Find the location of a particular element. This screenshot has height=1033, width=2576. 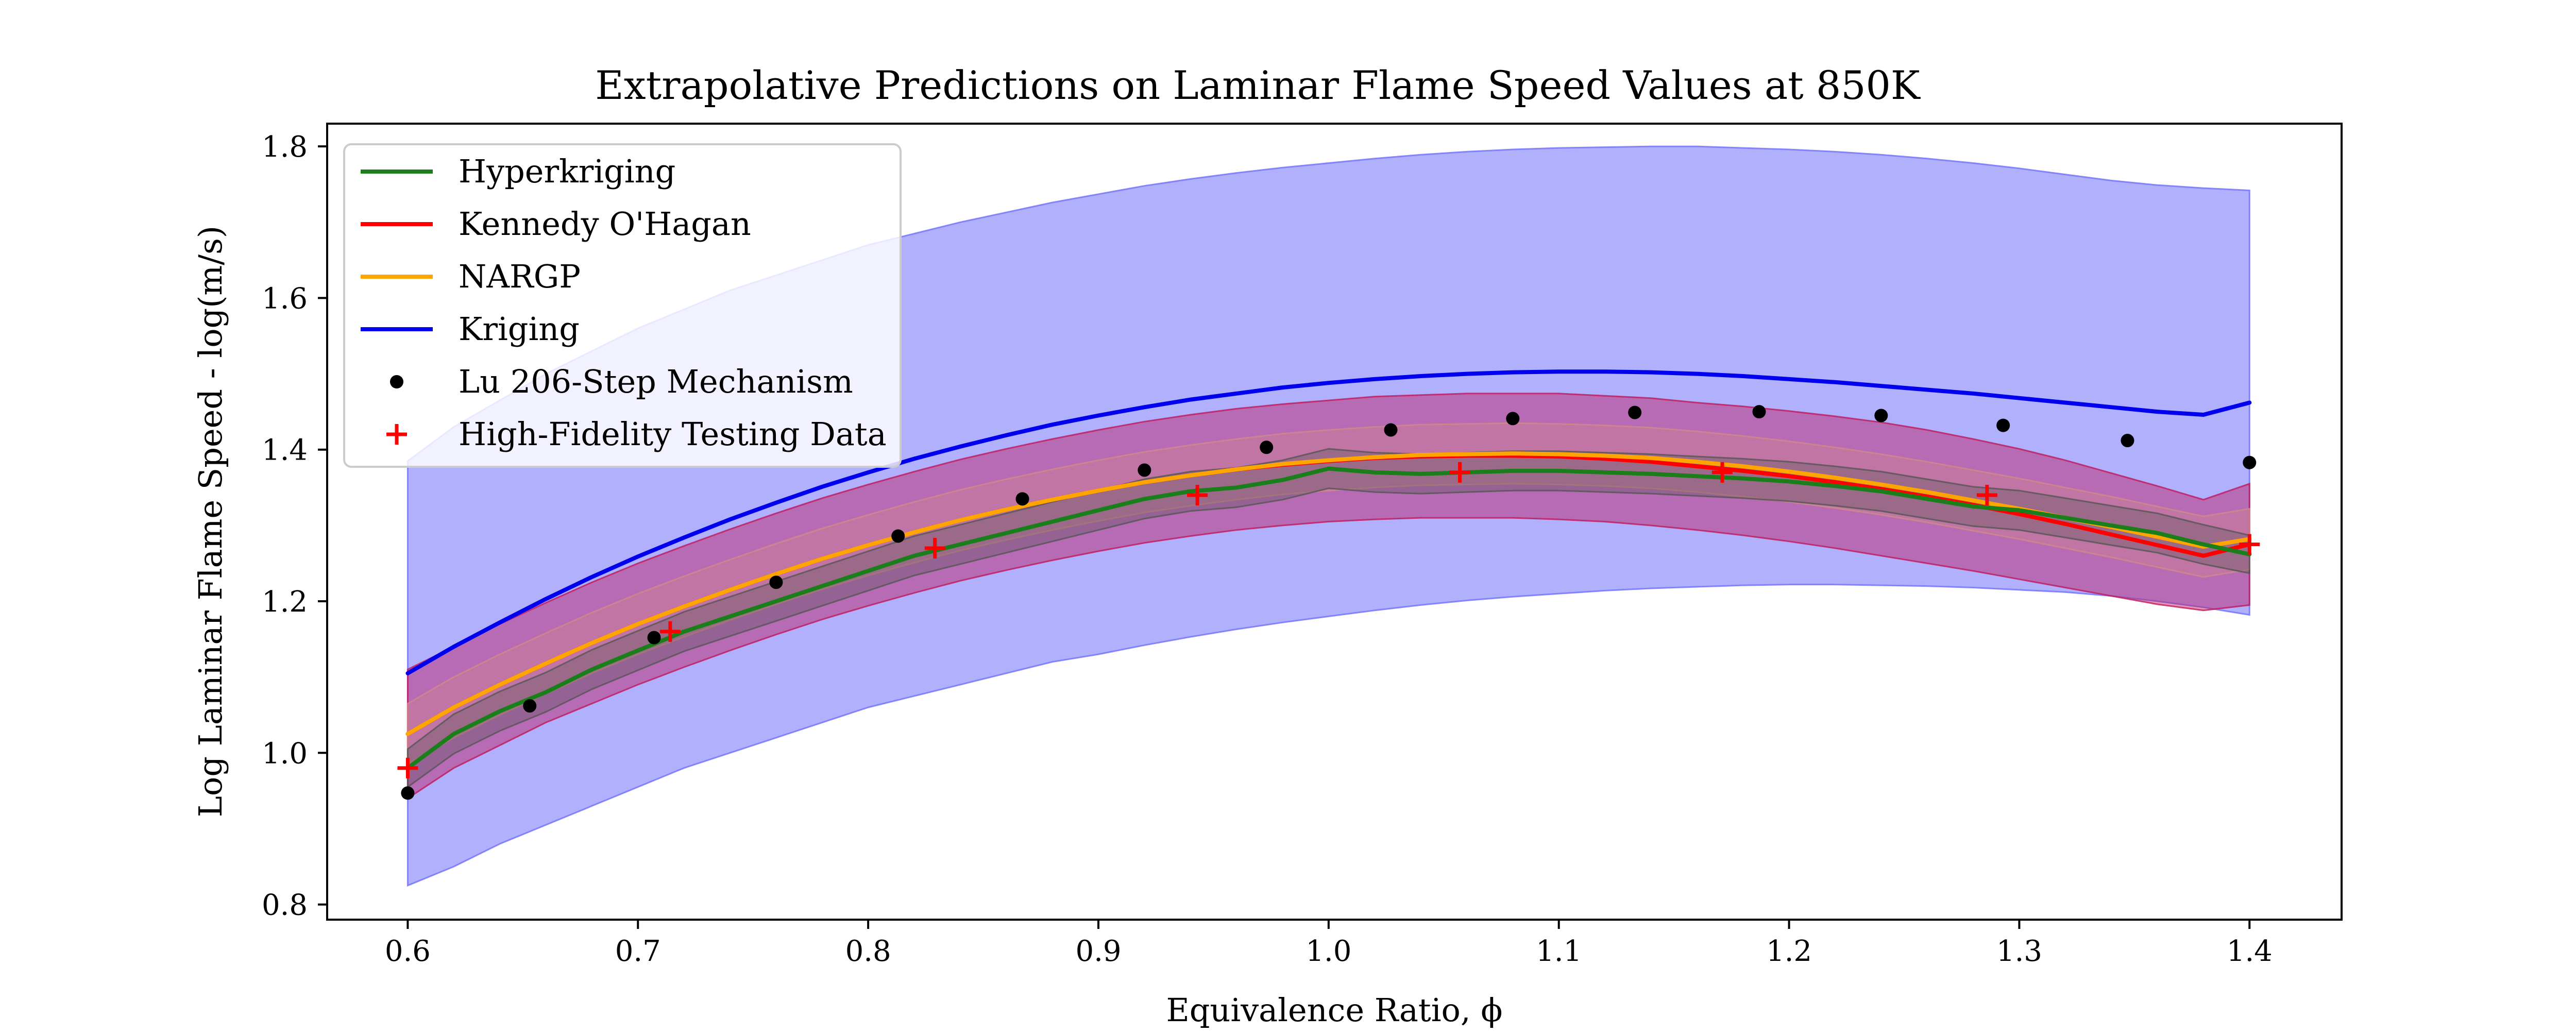

legend-item-kennedy-o-hagan: Kennedy O'Hagan is located at coordinates (556, 224).